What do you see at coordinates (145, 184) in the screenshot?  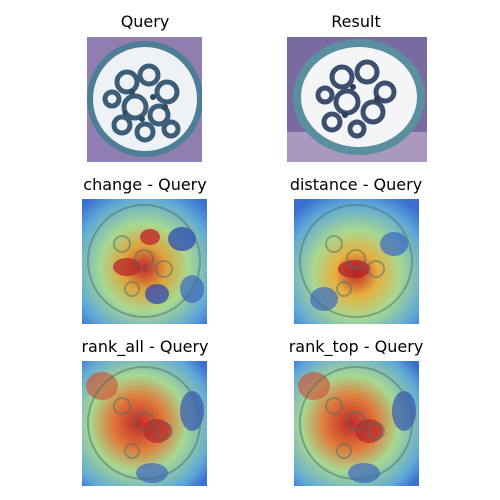 I see `panel-title-change: change - Query` at bounding box center [145, 184].